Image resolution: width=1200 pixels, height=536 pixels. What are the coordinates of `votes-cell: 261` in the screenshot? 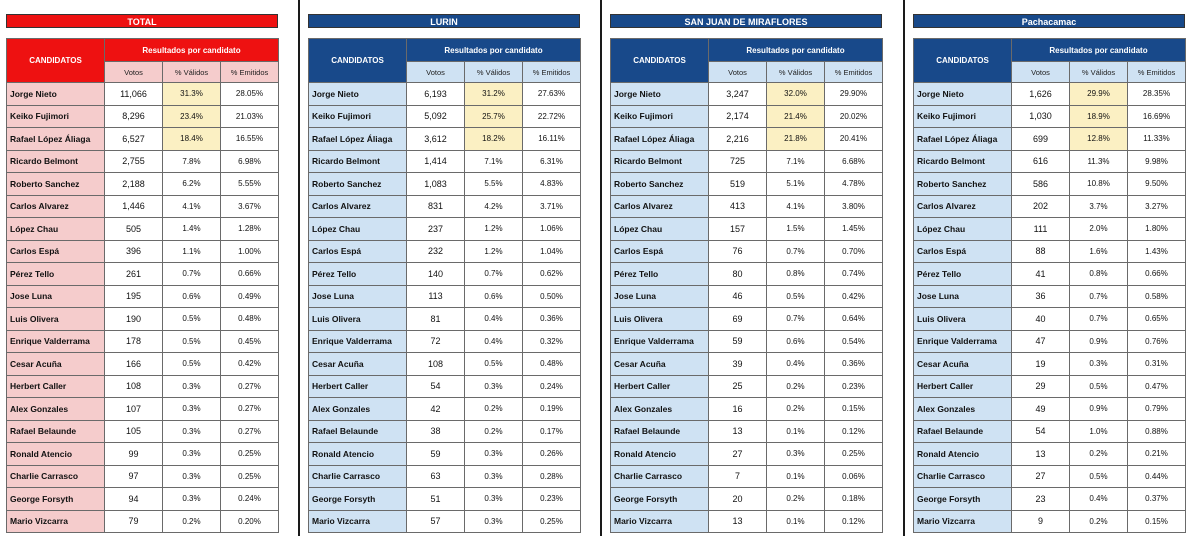 It's located at (133, 274).